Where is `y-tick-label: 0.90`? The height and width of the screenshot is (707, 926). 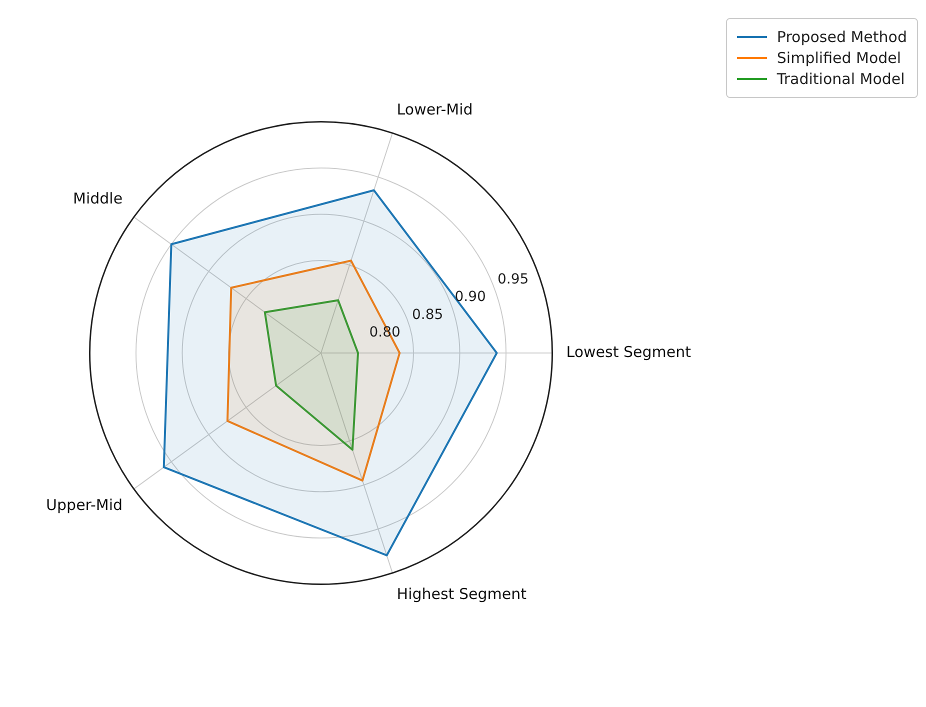 y-tick-label: 0.90 is located at coordinates (470, 297).